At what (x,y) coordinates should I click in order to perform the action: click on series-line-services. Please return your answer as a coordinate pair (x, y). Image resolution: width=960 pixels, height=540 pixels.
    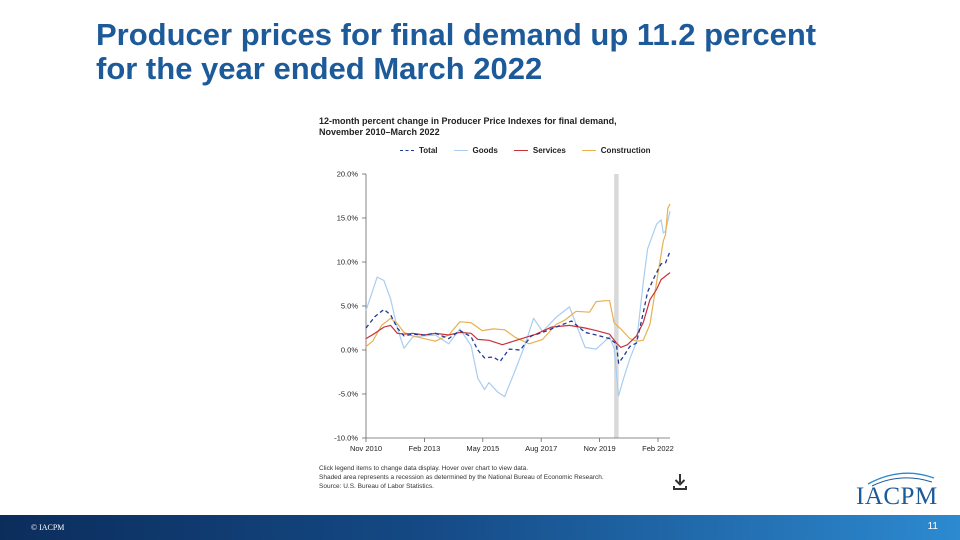
    Looking at the image, I should click on (518, 310).